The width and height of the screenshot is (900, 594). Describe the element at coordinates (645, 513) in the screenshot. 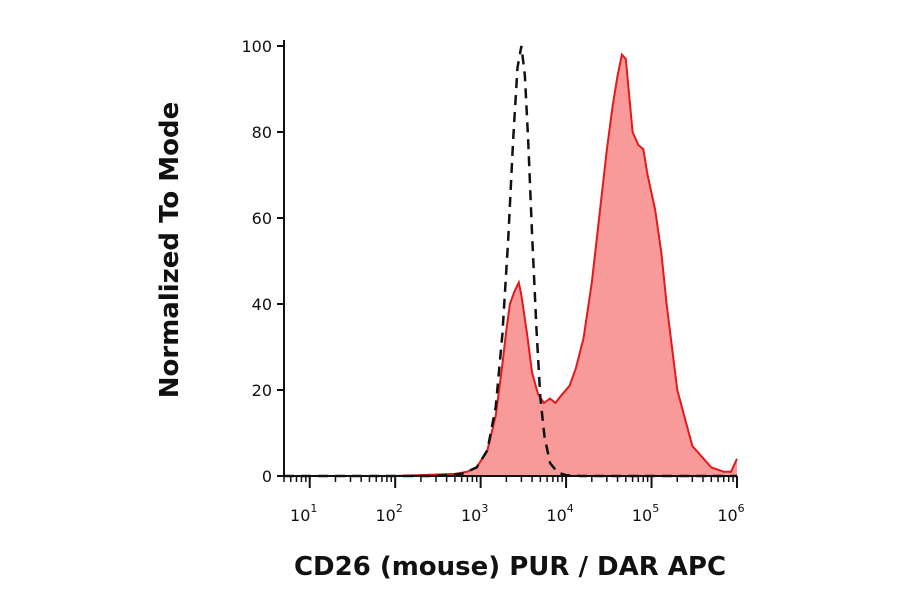

I see `x-tick-label: 10⁵` at that location.